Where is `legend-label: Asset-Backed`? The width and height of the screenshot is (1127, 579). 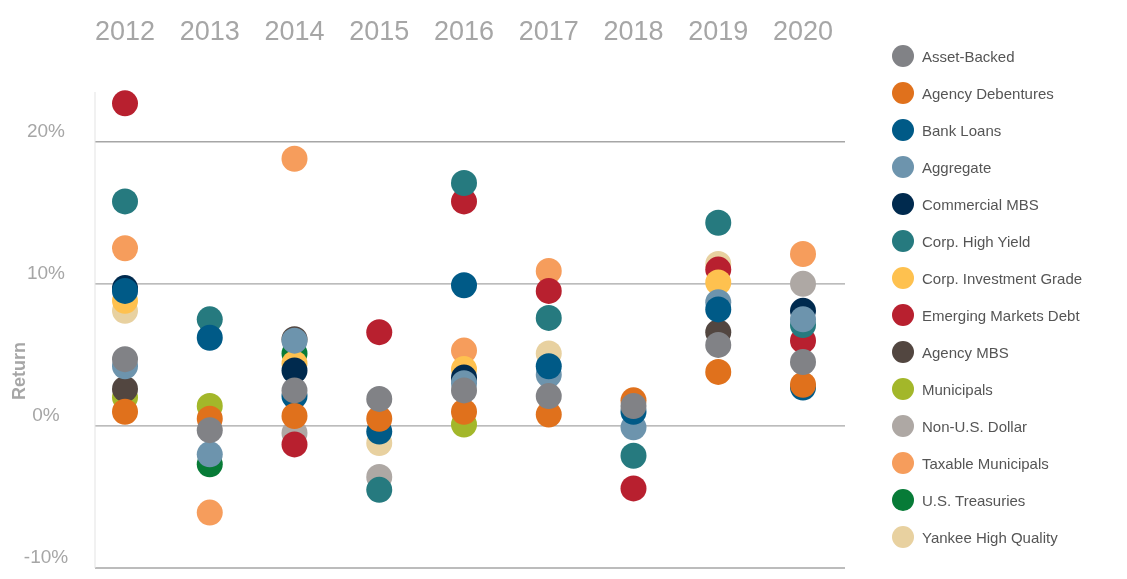 legend-label: Asset-Backed is located at coordinates (968, 56).